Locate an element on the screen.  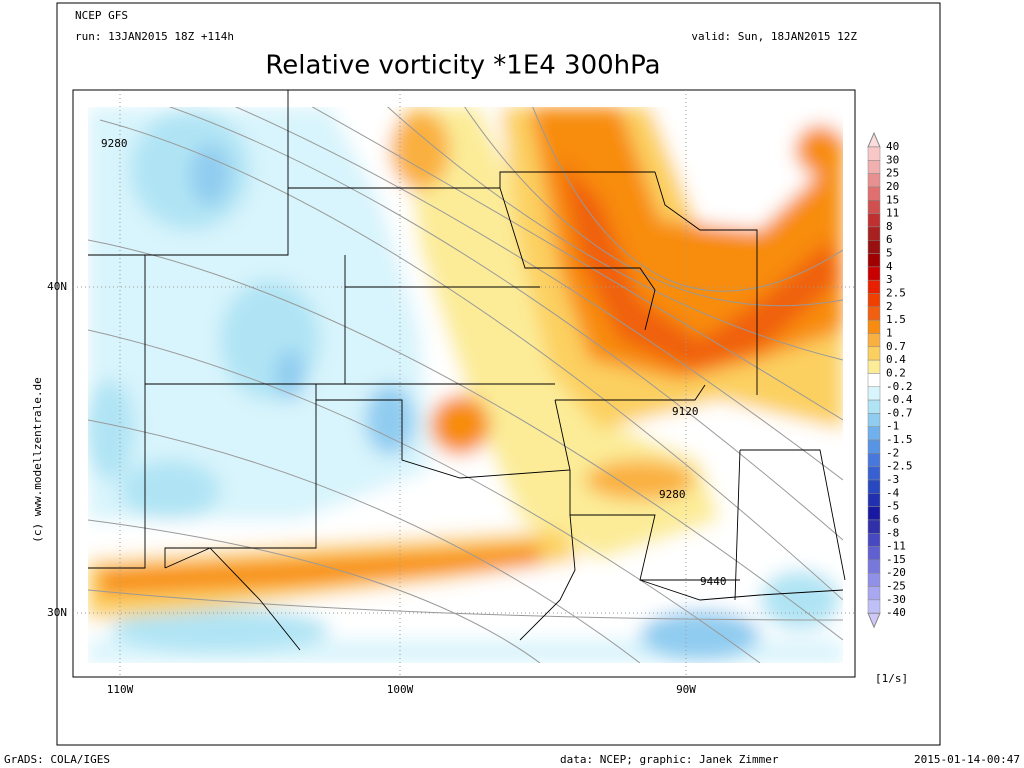
colorbar-label: 20 is located at coordinates (892, 186).